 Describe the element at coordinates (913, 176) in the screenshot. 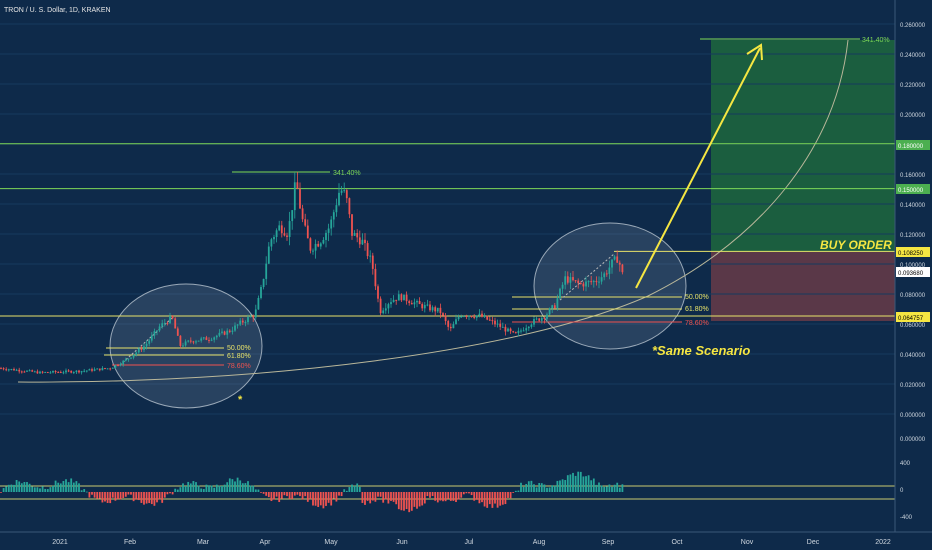

I see `y-tick-label: 0.160000` at that location.